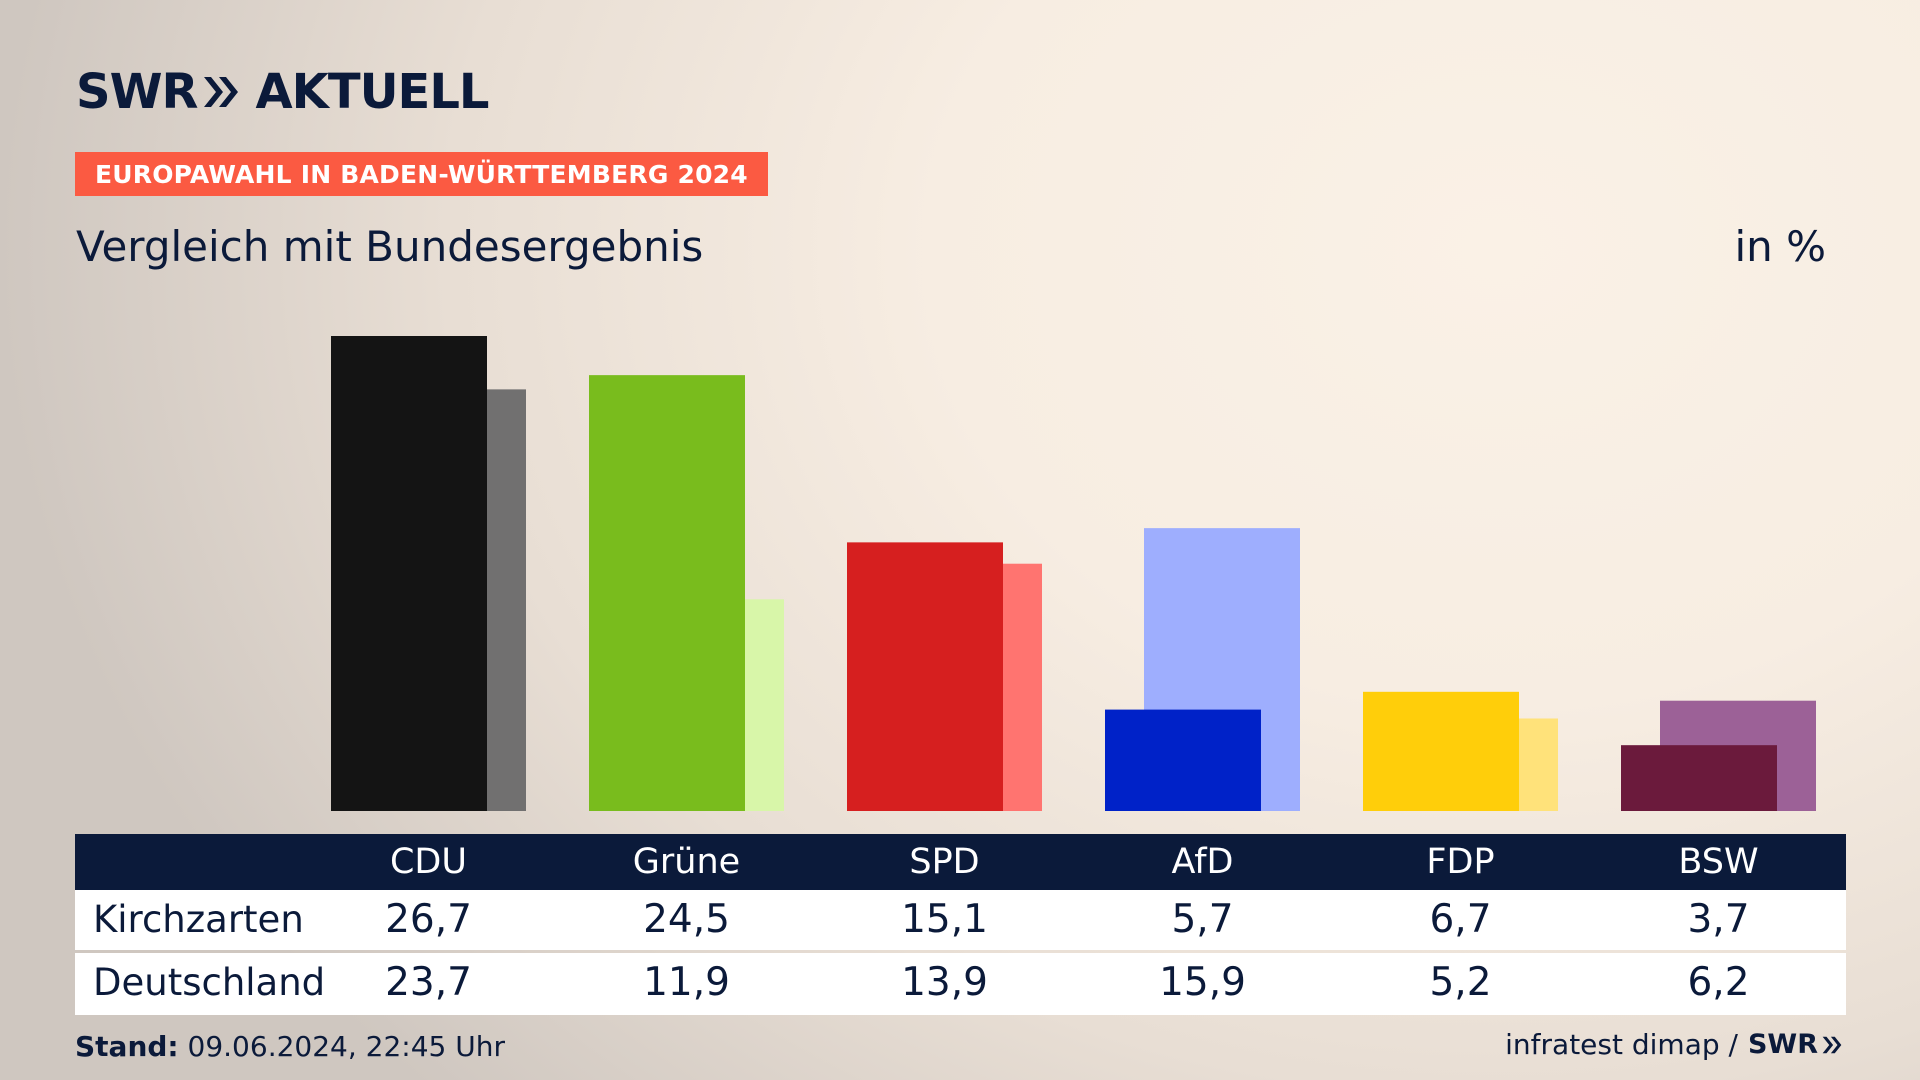 This screenshot has height=1080, width=1920. I want to click on bar-spd-kirchzarten, so click(925, 676).